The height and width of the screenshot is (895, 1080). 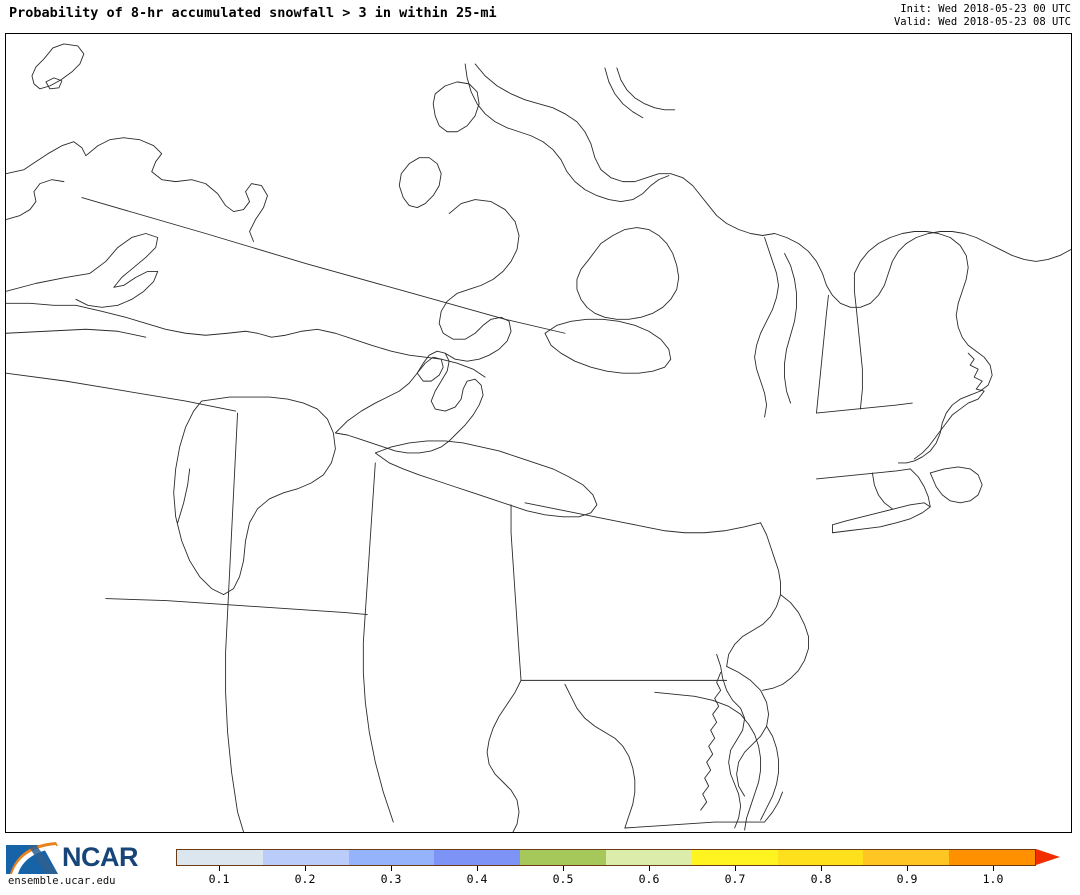 What do you see at coordinates (563, 857) in the screenshot?
I see `colorbar-band-0.5-0.6` at bounding box center [563, 857].